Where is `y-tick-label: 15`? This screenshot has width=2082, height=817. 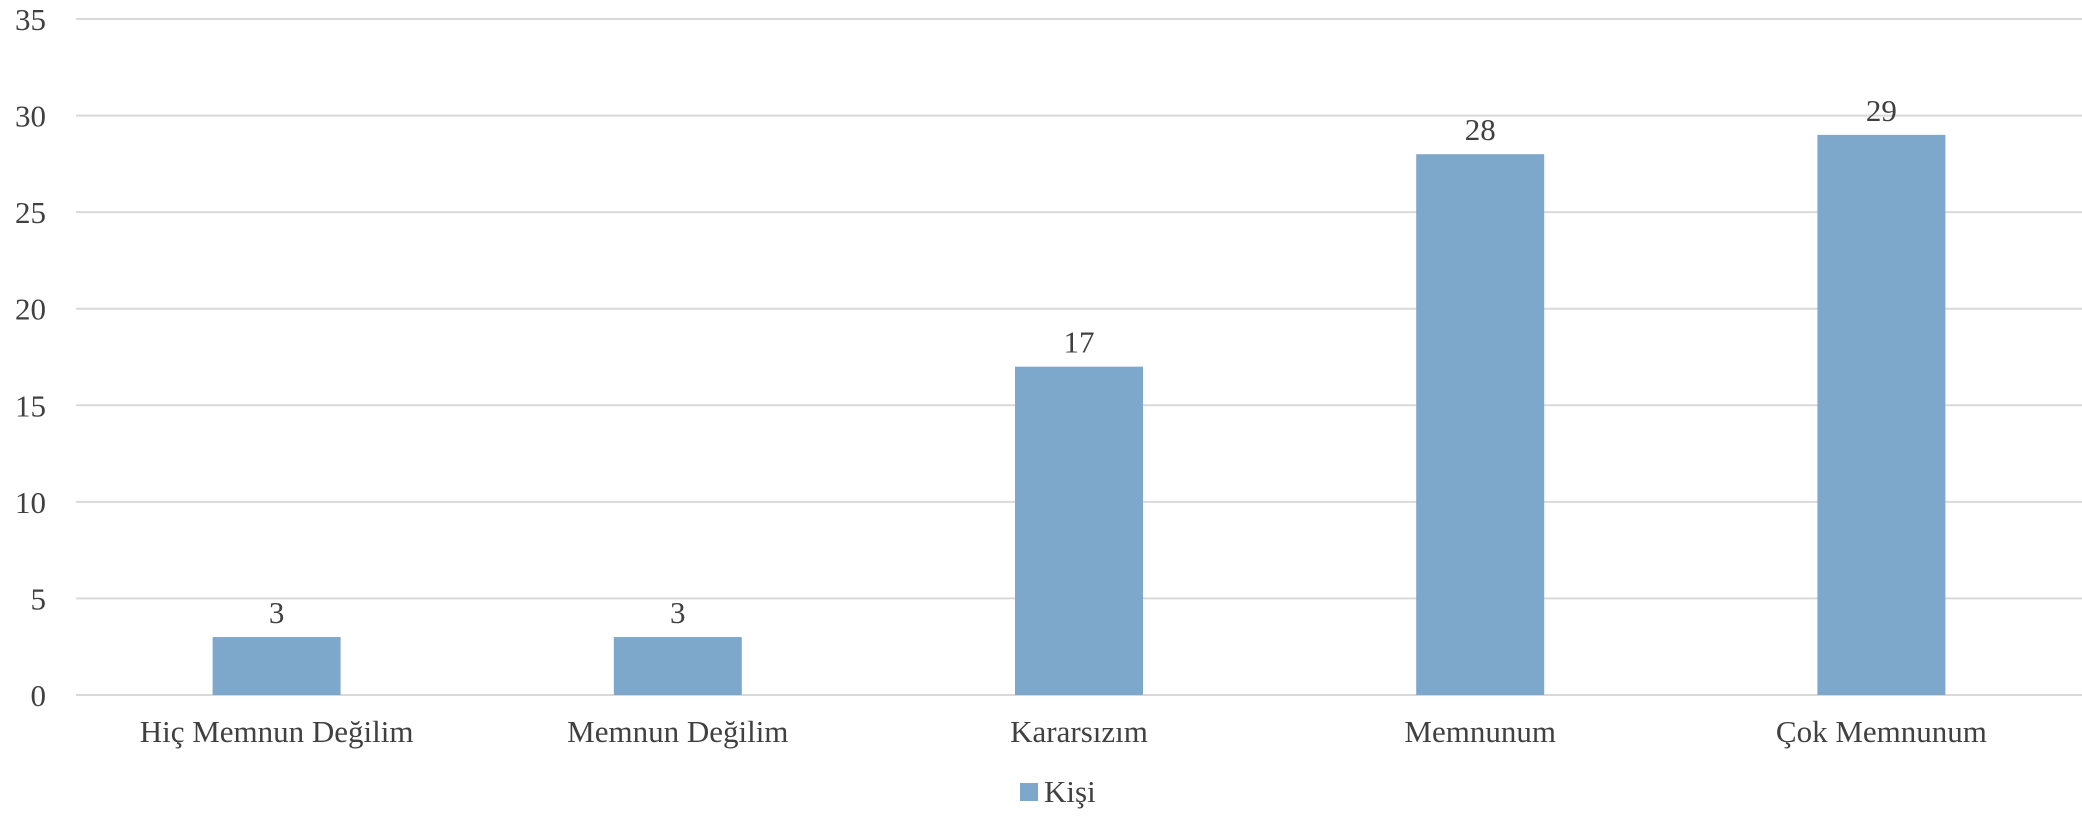 y-tick-label: 15 is located at coordinates (30, 405).